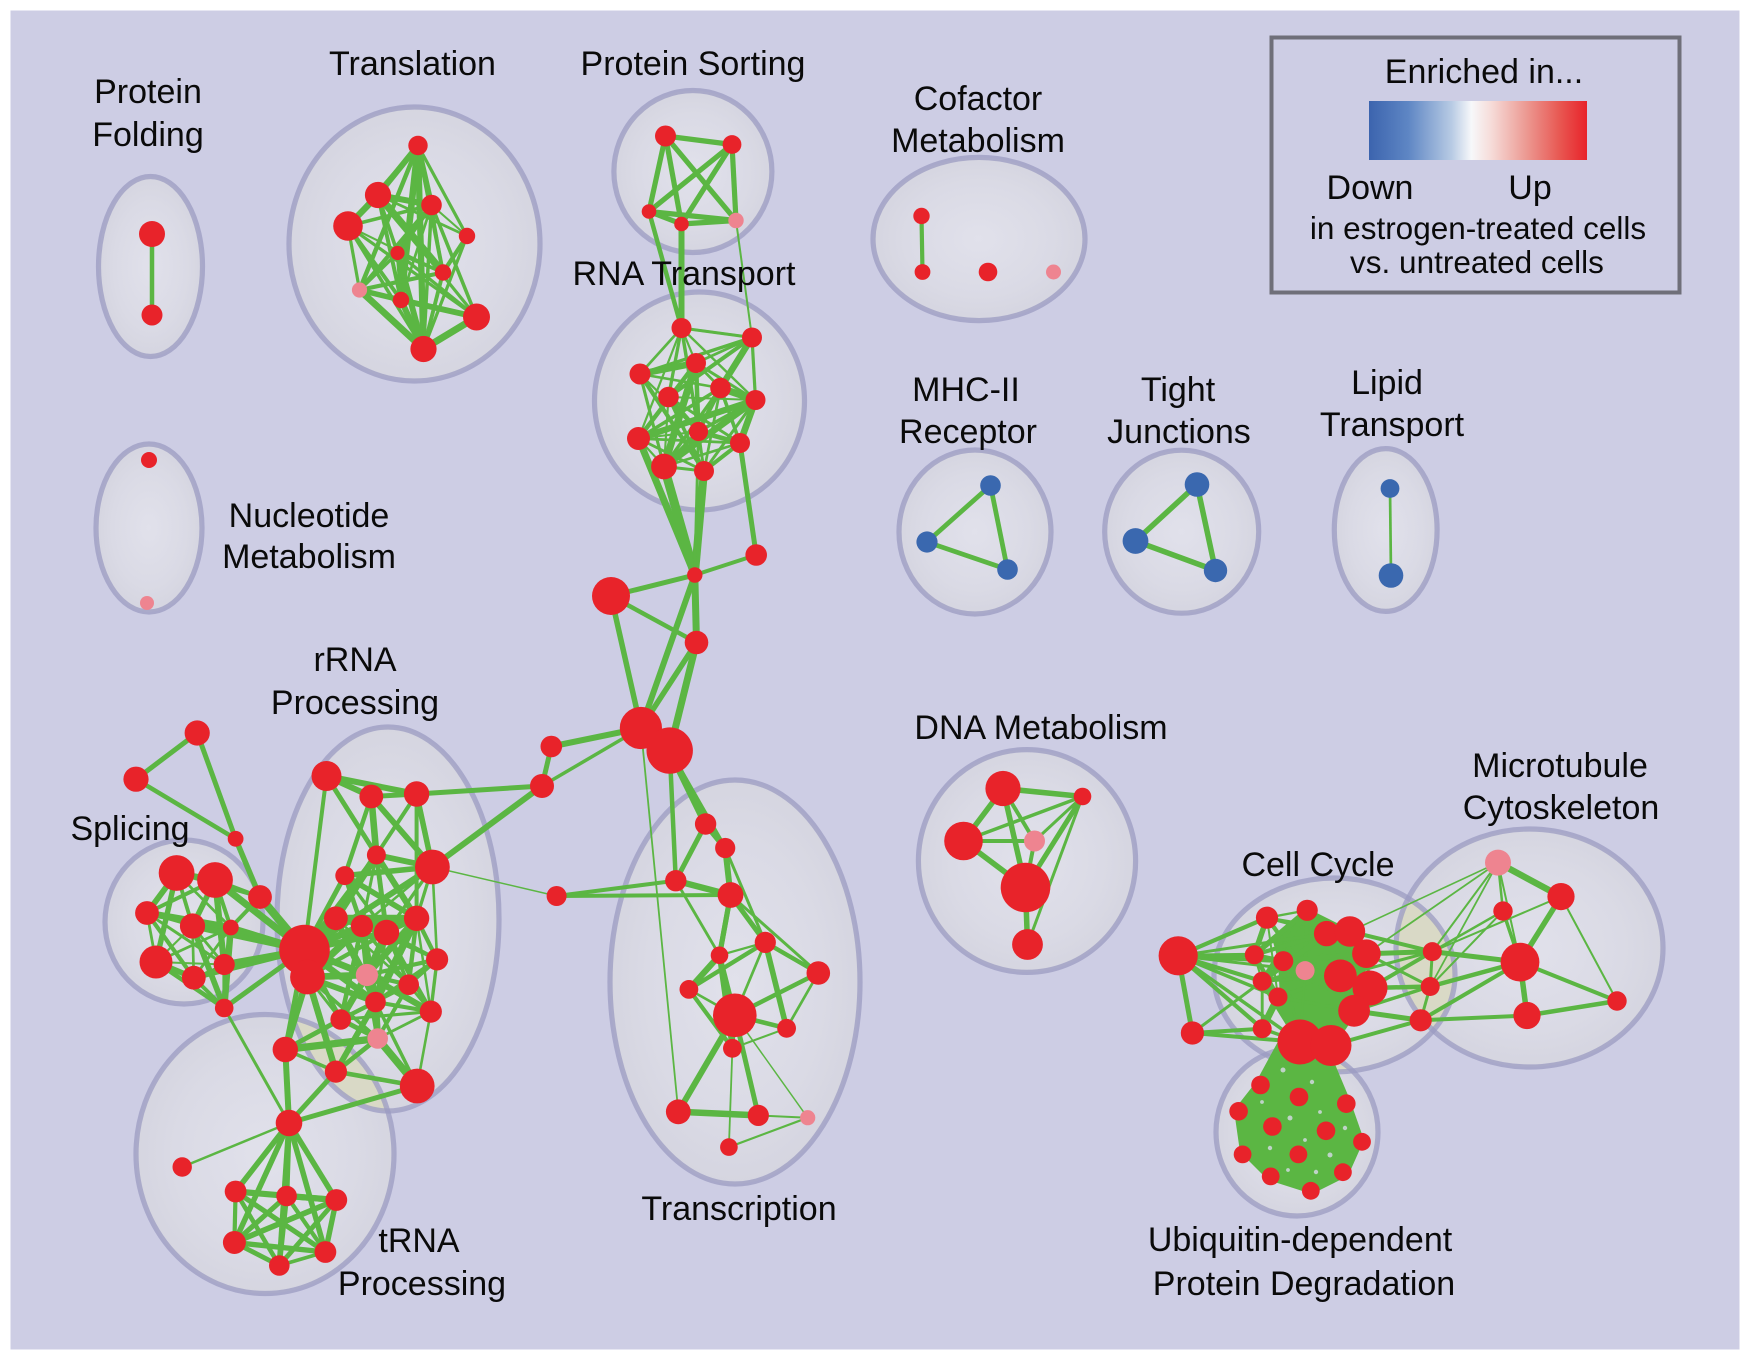 The height and width of the screenshot is (1360, 1750). What do you see at coordinates (412, 64) in the screenshot?
I see `svg-text: Translation` at bounding box center [412, 64].